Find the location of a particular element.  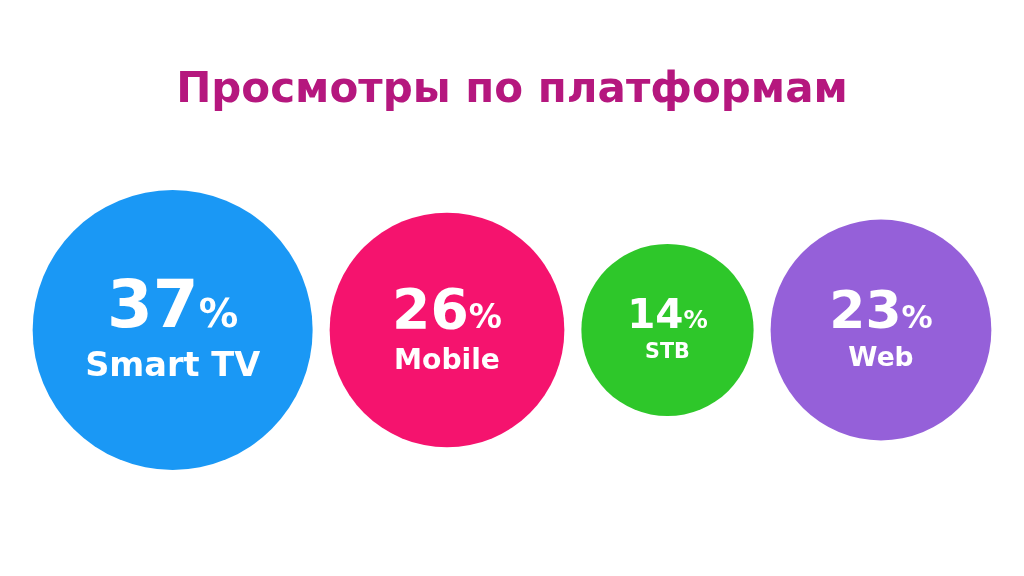

category-label: Web is located at coordinates (881, 357).